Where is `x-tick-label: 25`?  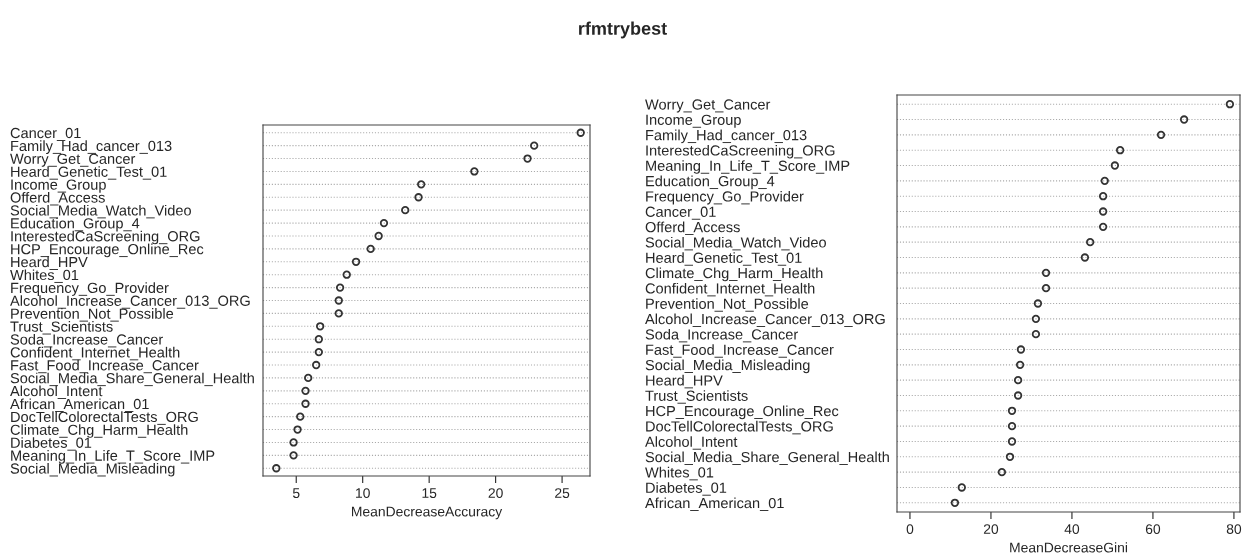 x-tick-label: 25 is located at coordinates (562, 493).